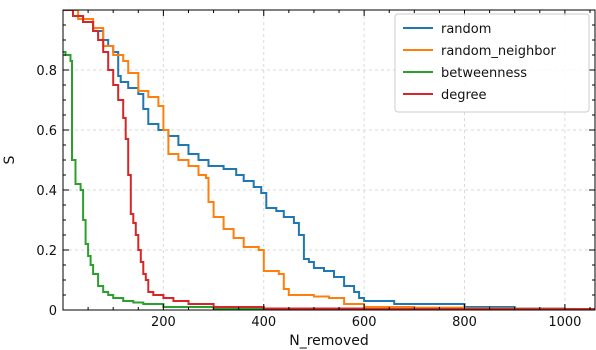  What do you see at coordinates (46, 131) in the screenshot?
I see `y-tick-label: 0.6` at bounding box center [46, 131].